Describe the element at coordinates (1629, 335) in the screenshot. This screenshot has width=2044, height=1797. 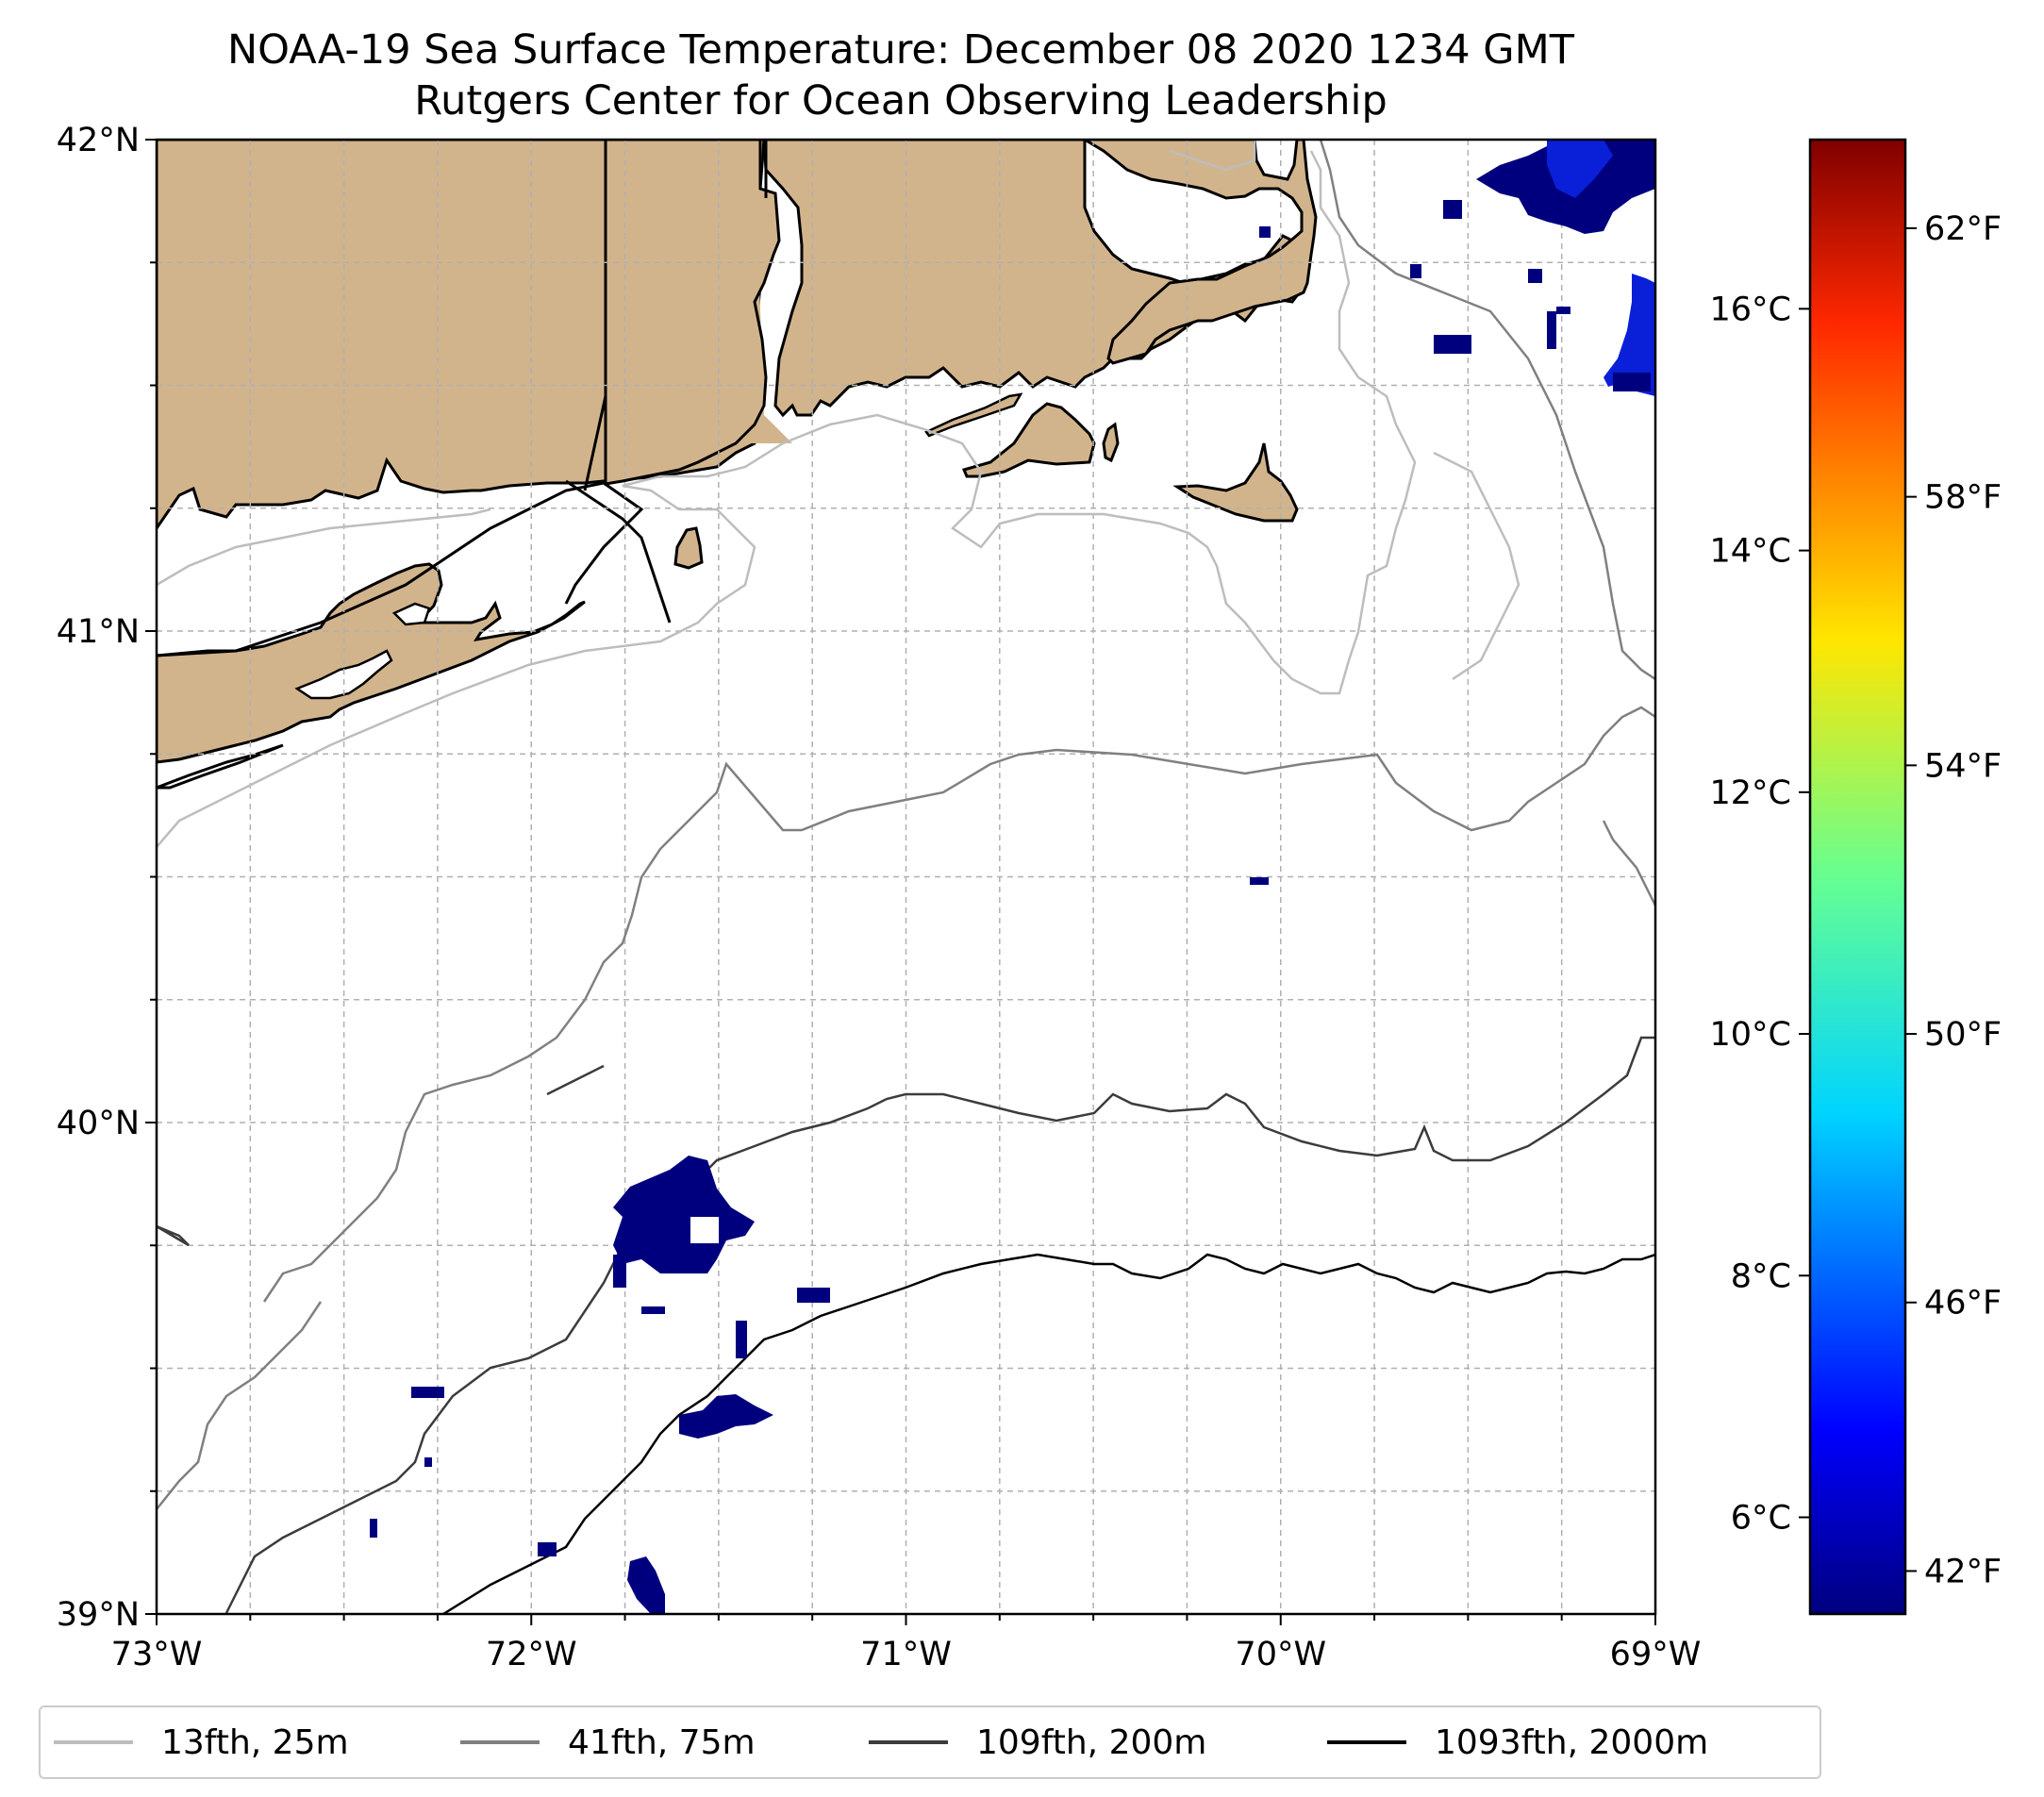
I see `sst-patch-e` at that location.